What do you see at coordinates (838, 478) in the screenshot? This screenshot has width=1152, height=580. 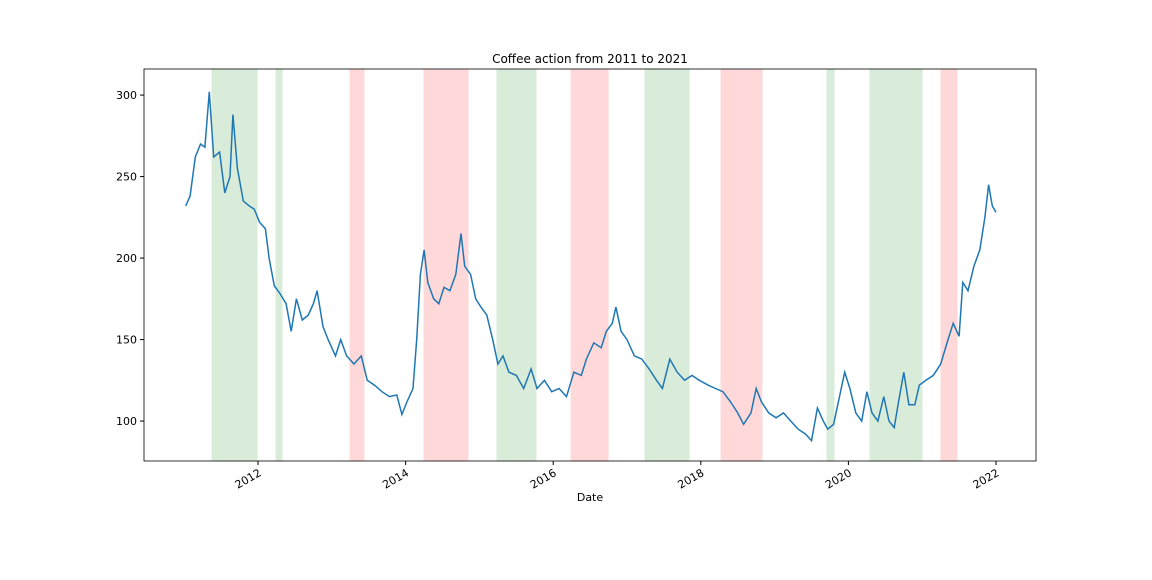 I see `x-tick-label: 2020` at bounding box center [838, 478].